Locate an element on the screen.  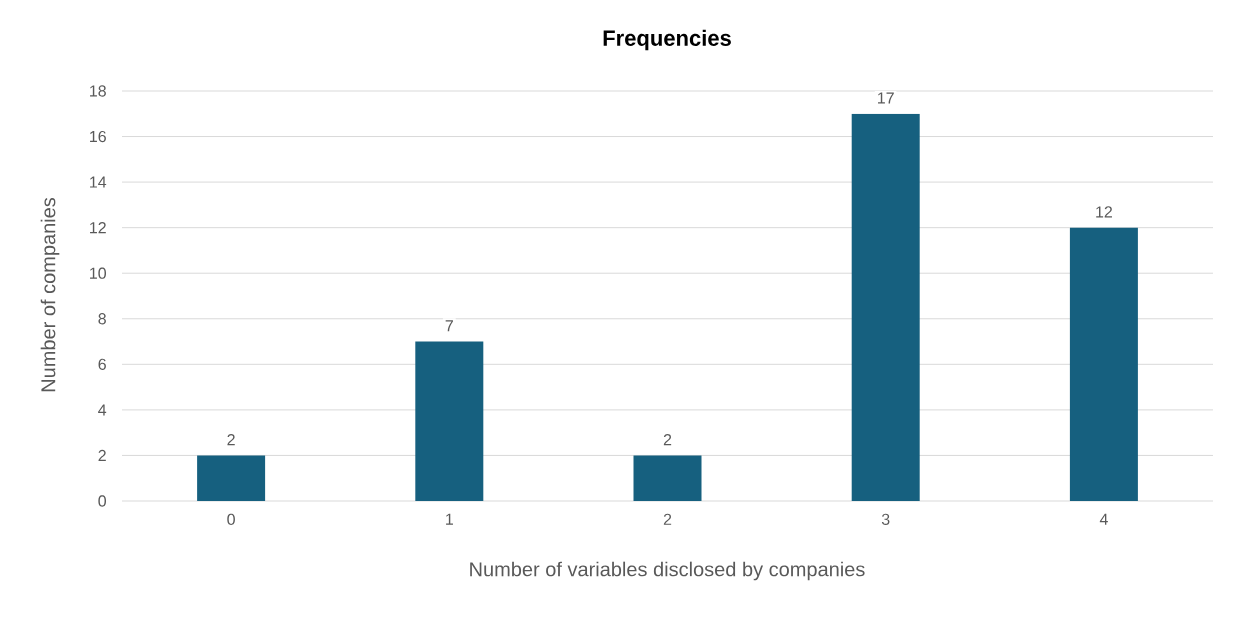
chart-title: Frequencies is located at coordinates (667, 40).